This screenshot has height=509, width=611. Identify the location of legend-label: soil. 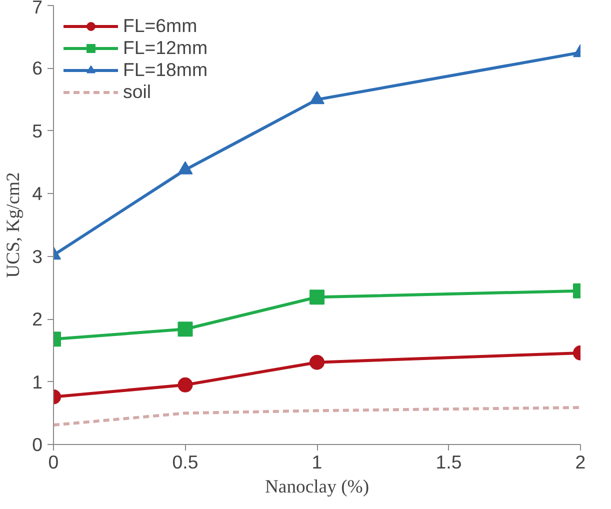
(137, 92).